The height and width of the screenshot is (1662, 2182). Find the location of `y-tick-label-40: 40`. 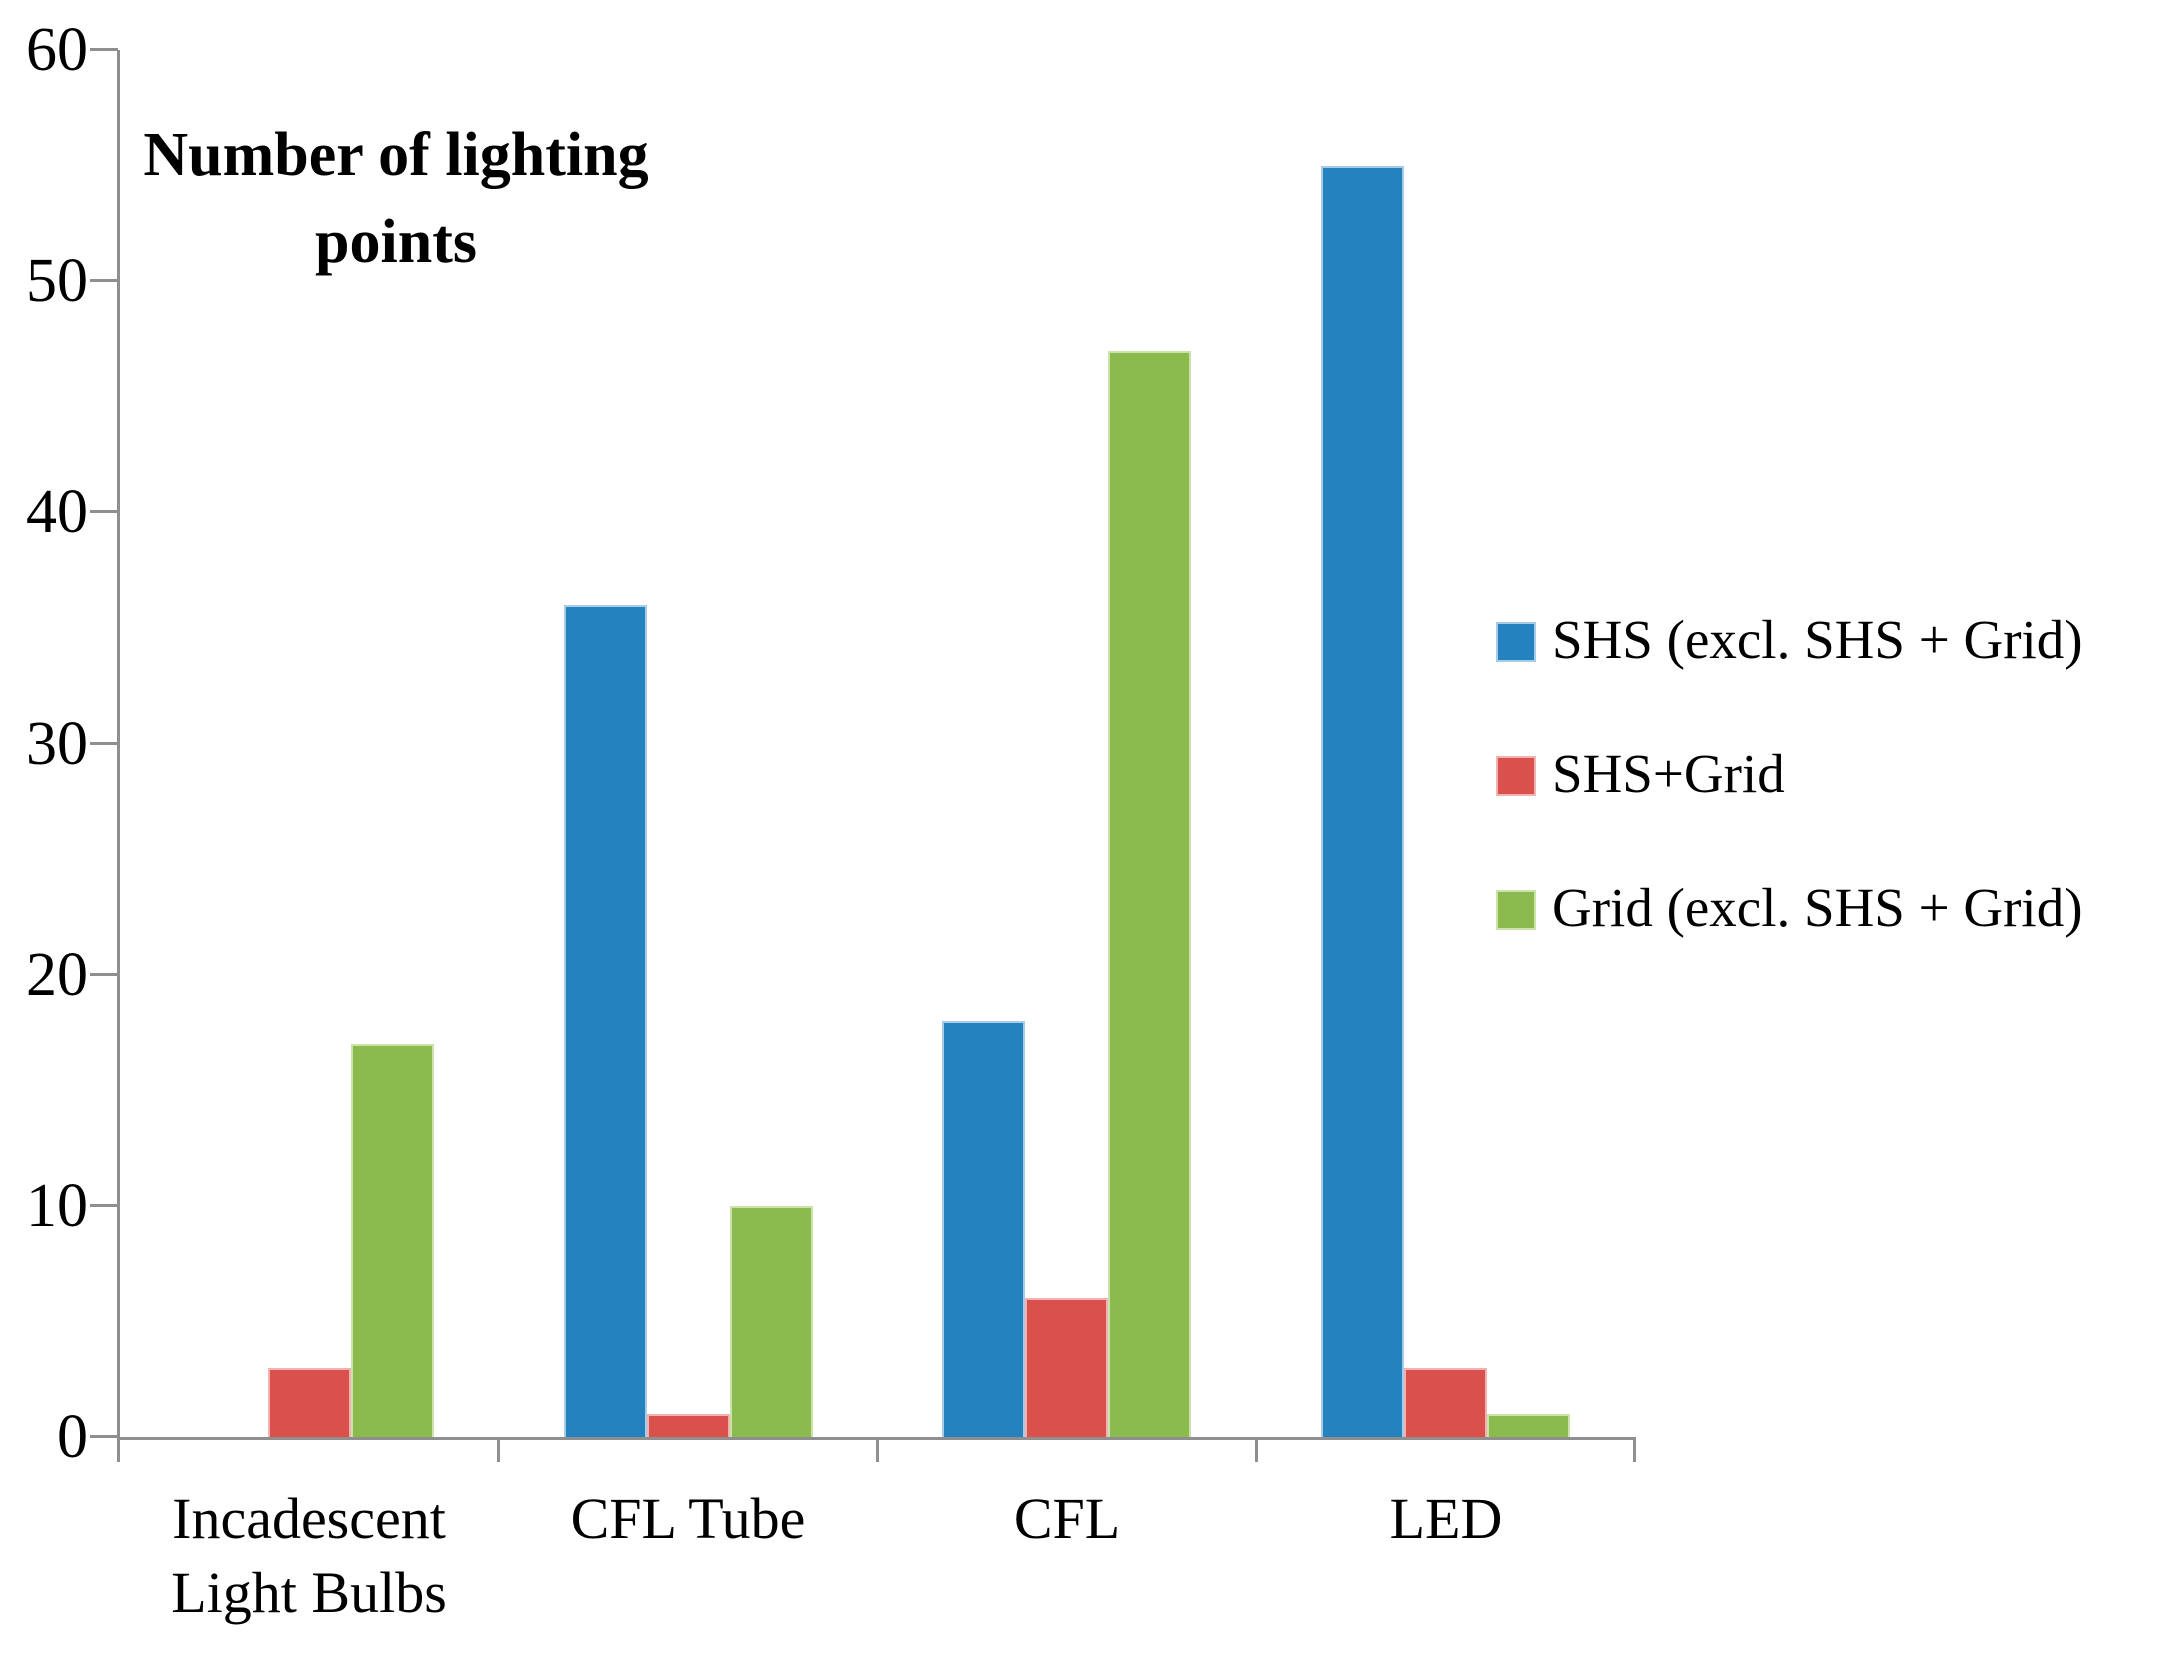

y-tick-label-40: 40 is located at coordinates (57, 512).